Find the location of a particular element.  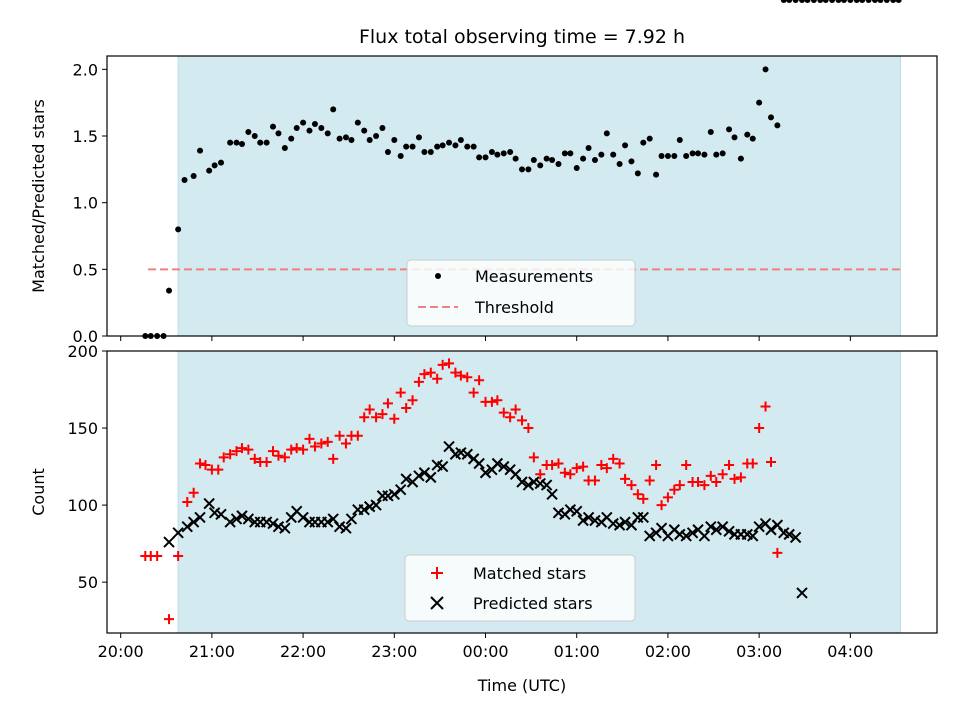

y-tick-label: 0.5 is located at coordinates (85, 269).